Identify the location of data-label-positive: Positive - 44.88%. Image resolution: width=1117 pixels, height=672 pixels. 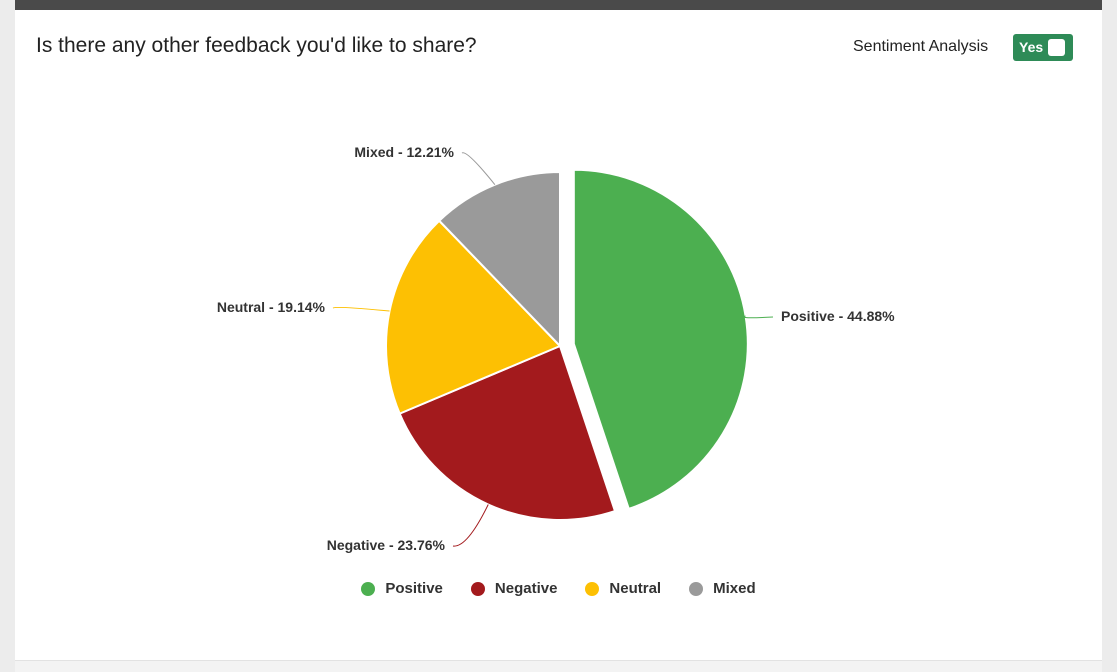
(838, 316).